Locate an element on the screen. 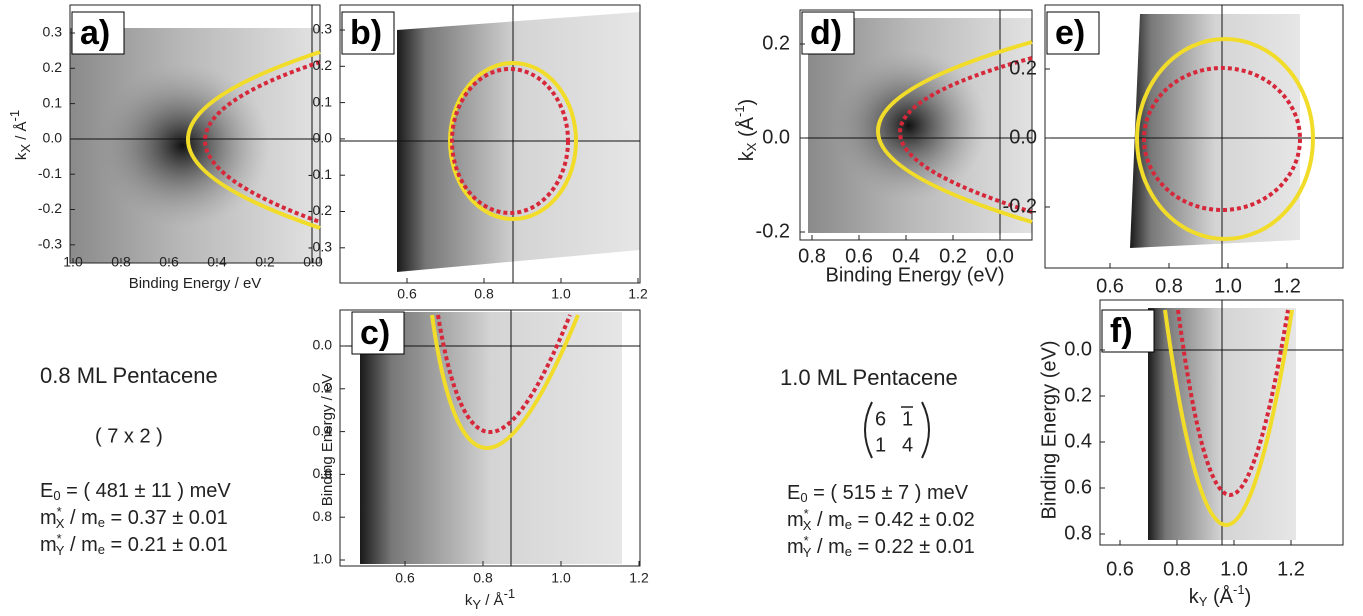 The width and height of the screenshot is (1363, 616). x-axis-label: Binding Energy (eV) is located at coordinates (915, 275).